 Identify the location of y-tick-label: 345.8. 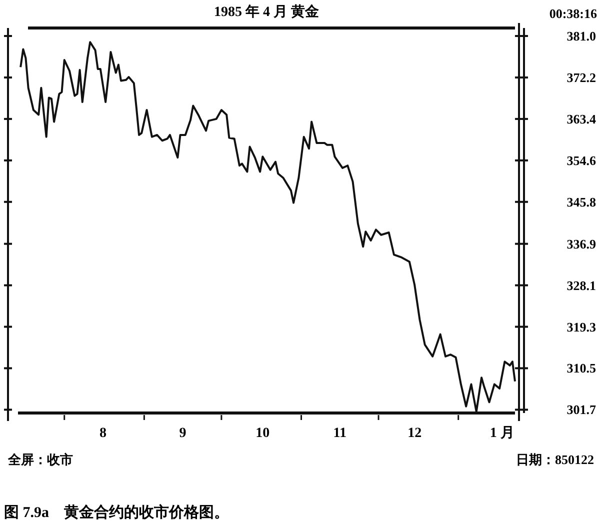
(581, 202).